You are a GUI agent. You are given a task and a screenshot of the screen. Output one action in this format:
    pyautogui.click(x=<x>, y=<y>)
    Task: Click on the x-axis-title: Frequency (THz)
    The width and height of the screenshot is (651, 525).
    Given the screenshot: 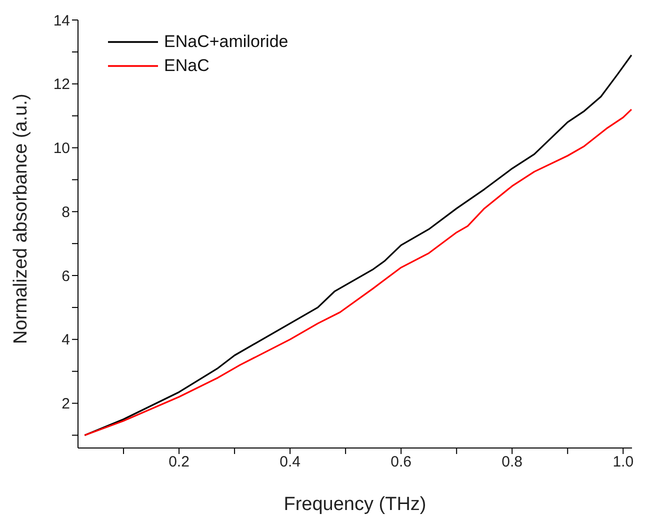 What is the action you would take?
    pyautogui.click(x=355, y=504)
    